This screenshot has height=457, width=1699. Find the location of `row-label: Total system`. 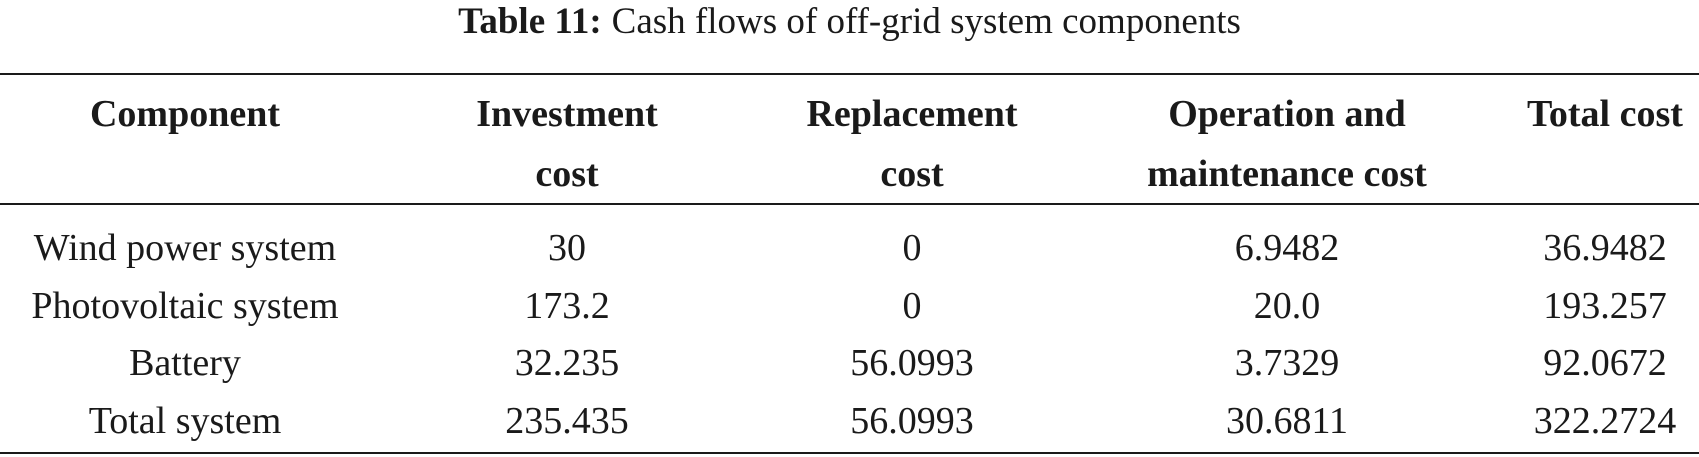

row-label: Total system is located at coordinates (185, 420).